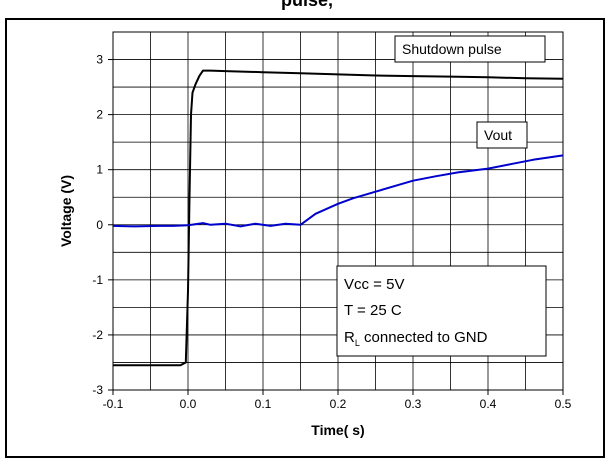  What do you see at coordinates (413, 404) in the screenshot?
I see `x-tick-label: 0.3` at bounding box center [413, 404].